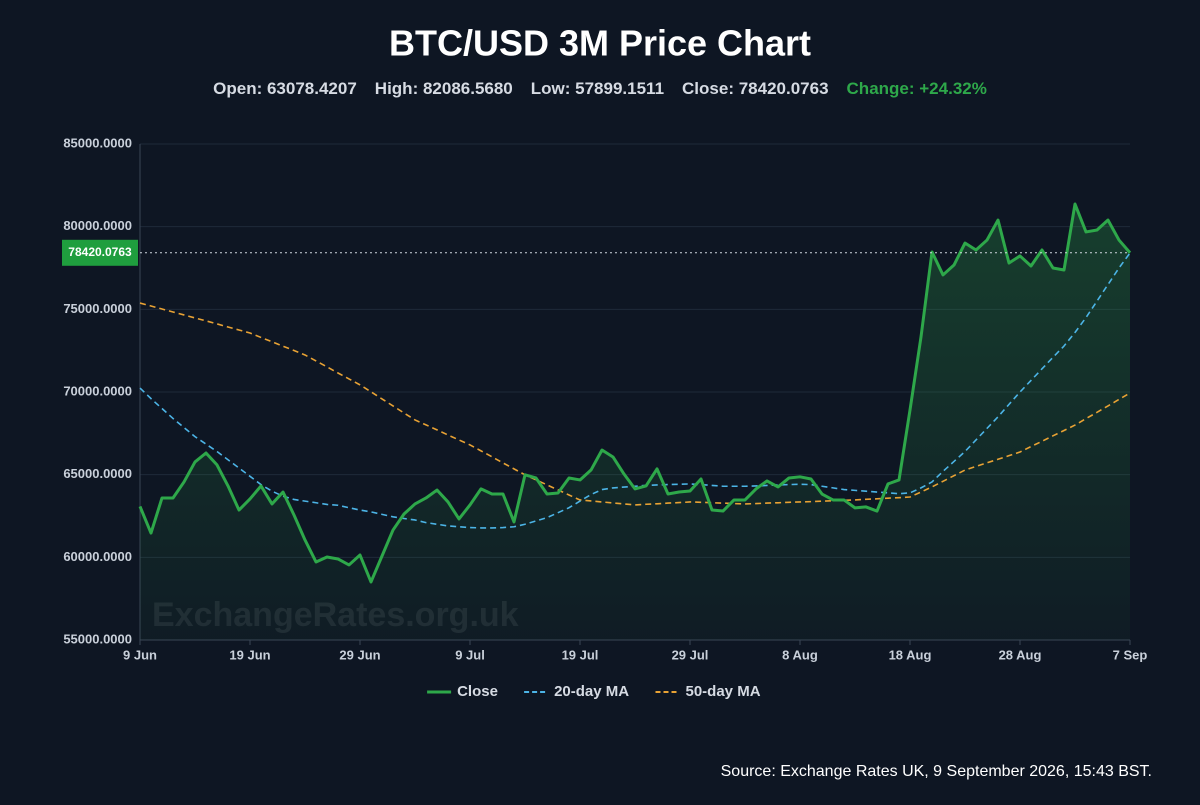  I want to click on stat: Close: 78420.0763, so click(755, 88).